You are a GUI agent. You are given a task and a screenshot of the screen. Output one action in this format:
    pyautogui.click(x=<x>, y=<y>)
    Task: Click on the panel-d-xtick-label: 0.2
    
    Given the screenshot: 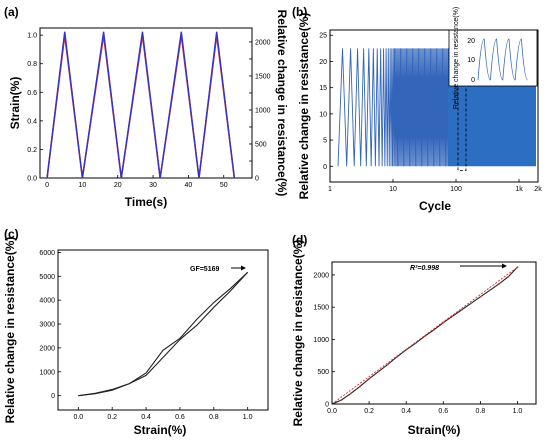 What is the action you would take?
    pyautogui.click(x=369, y=411)
    